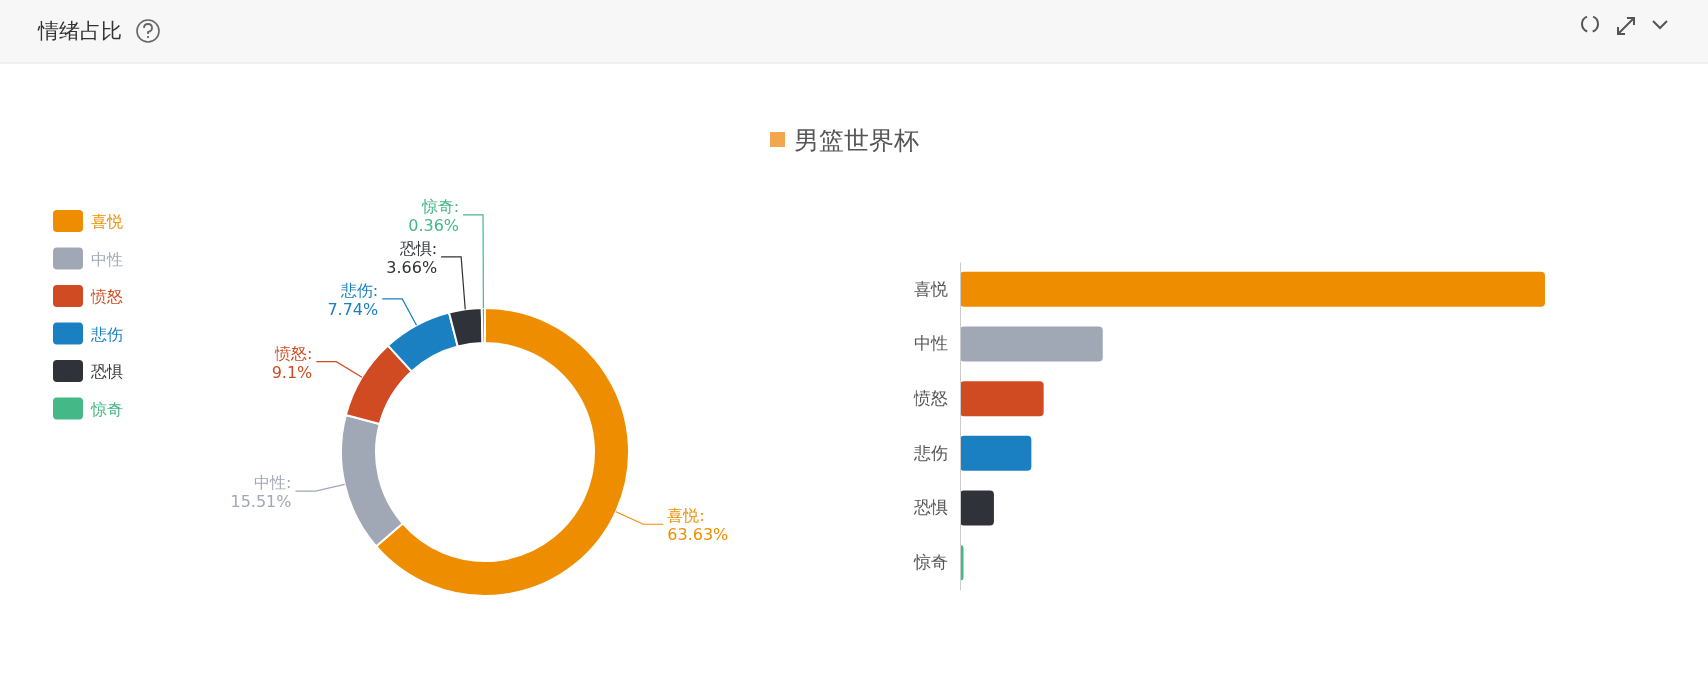  Describe the element at coordinates (261, 492) in the screenshot. I see `data-label: 中性: 15.51%` at that location.